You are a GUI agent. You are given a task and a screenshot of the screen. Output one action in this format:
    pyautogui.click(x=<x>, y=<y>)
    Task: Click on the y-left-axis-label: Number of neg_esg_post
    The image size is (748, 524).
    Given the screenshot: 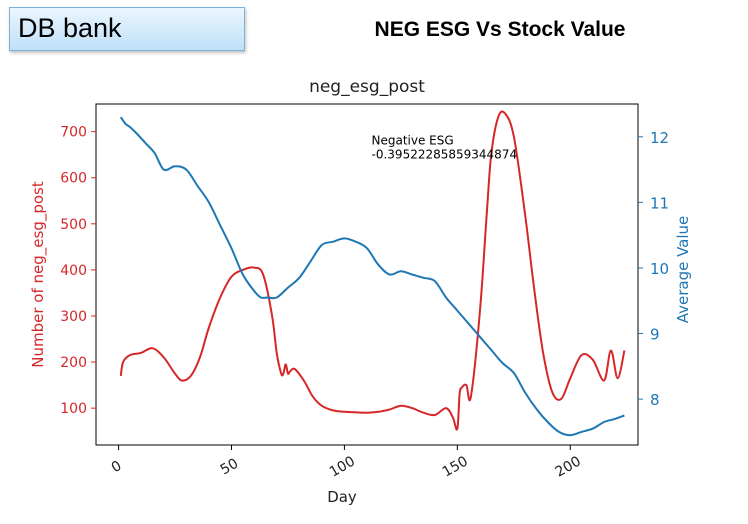 What is the action you would take?
    pyautogui.click(x=38, y=274)
    